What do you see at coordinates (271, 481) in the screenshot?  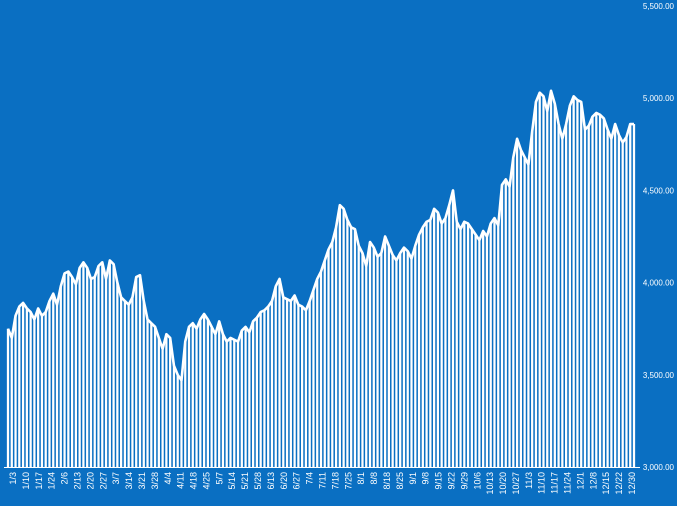 I see `x-tick-label: 6/13` at bounding box center [271, 481].